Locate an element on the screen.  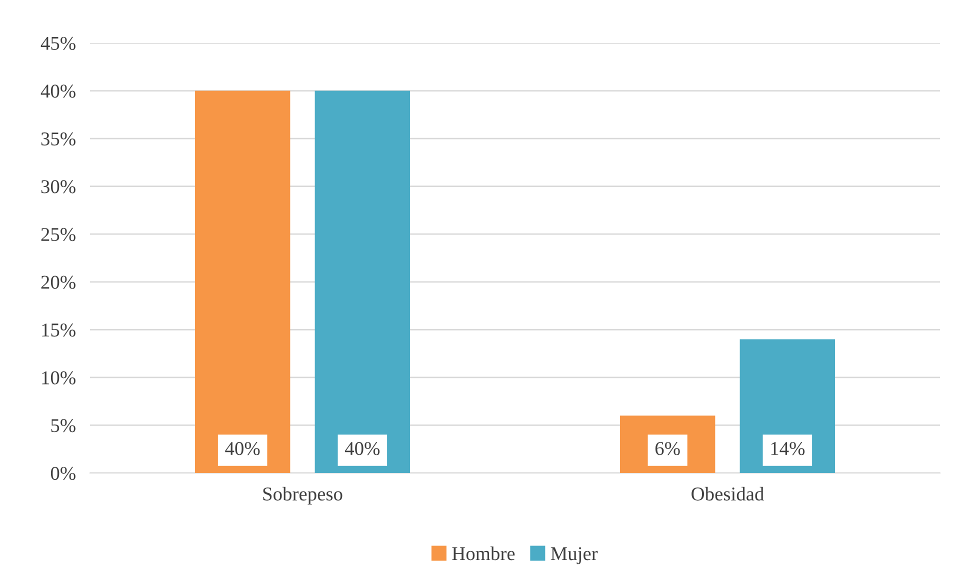
y-tick-label: 0% is located at coordinates (63, 473).